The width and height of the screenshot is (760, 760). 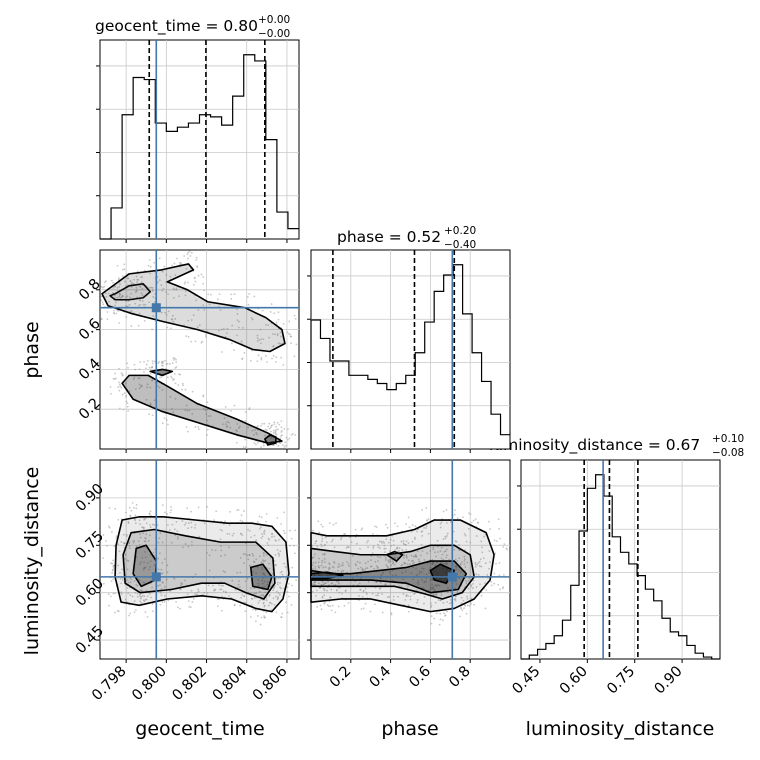 I want to click on title-luminosity-distance-plus: +0.10, so click(x=728, y=439).